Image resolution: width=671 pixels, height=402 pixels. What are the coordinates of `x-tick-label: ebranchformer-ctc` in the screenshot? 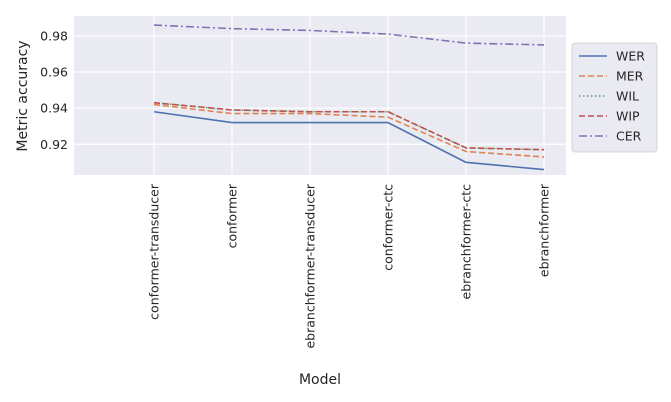 It's located at (466, 242).